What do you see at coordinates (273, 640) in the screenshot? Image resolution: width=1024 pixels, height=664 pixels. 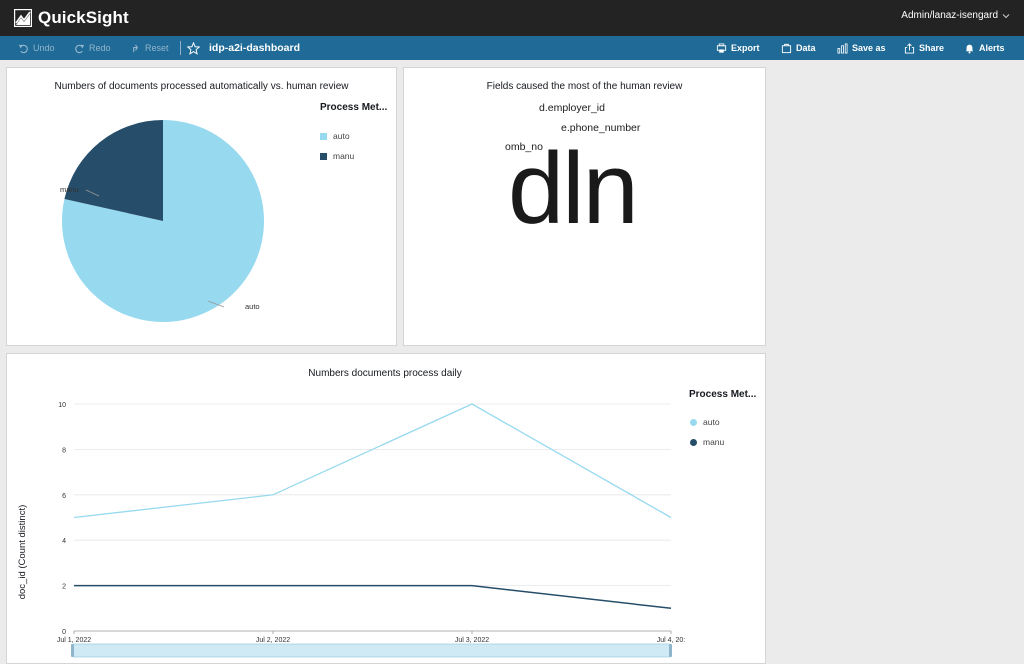 I see `x-tick-label: Jul 2, 2022` at bounding box center [273, 640].